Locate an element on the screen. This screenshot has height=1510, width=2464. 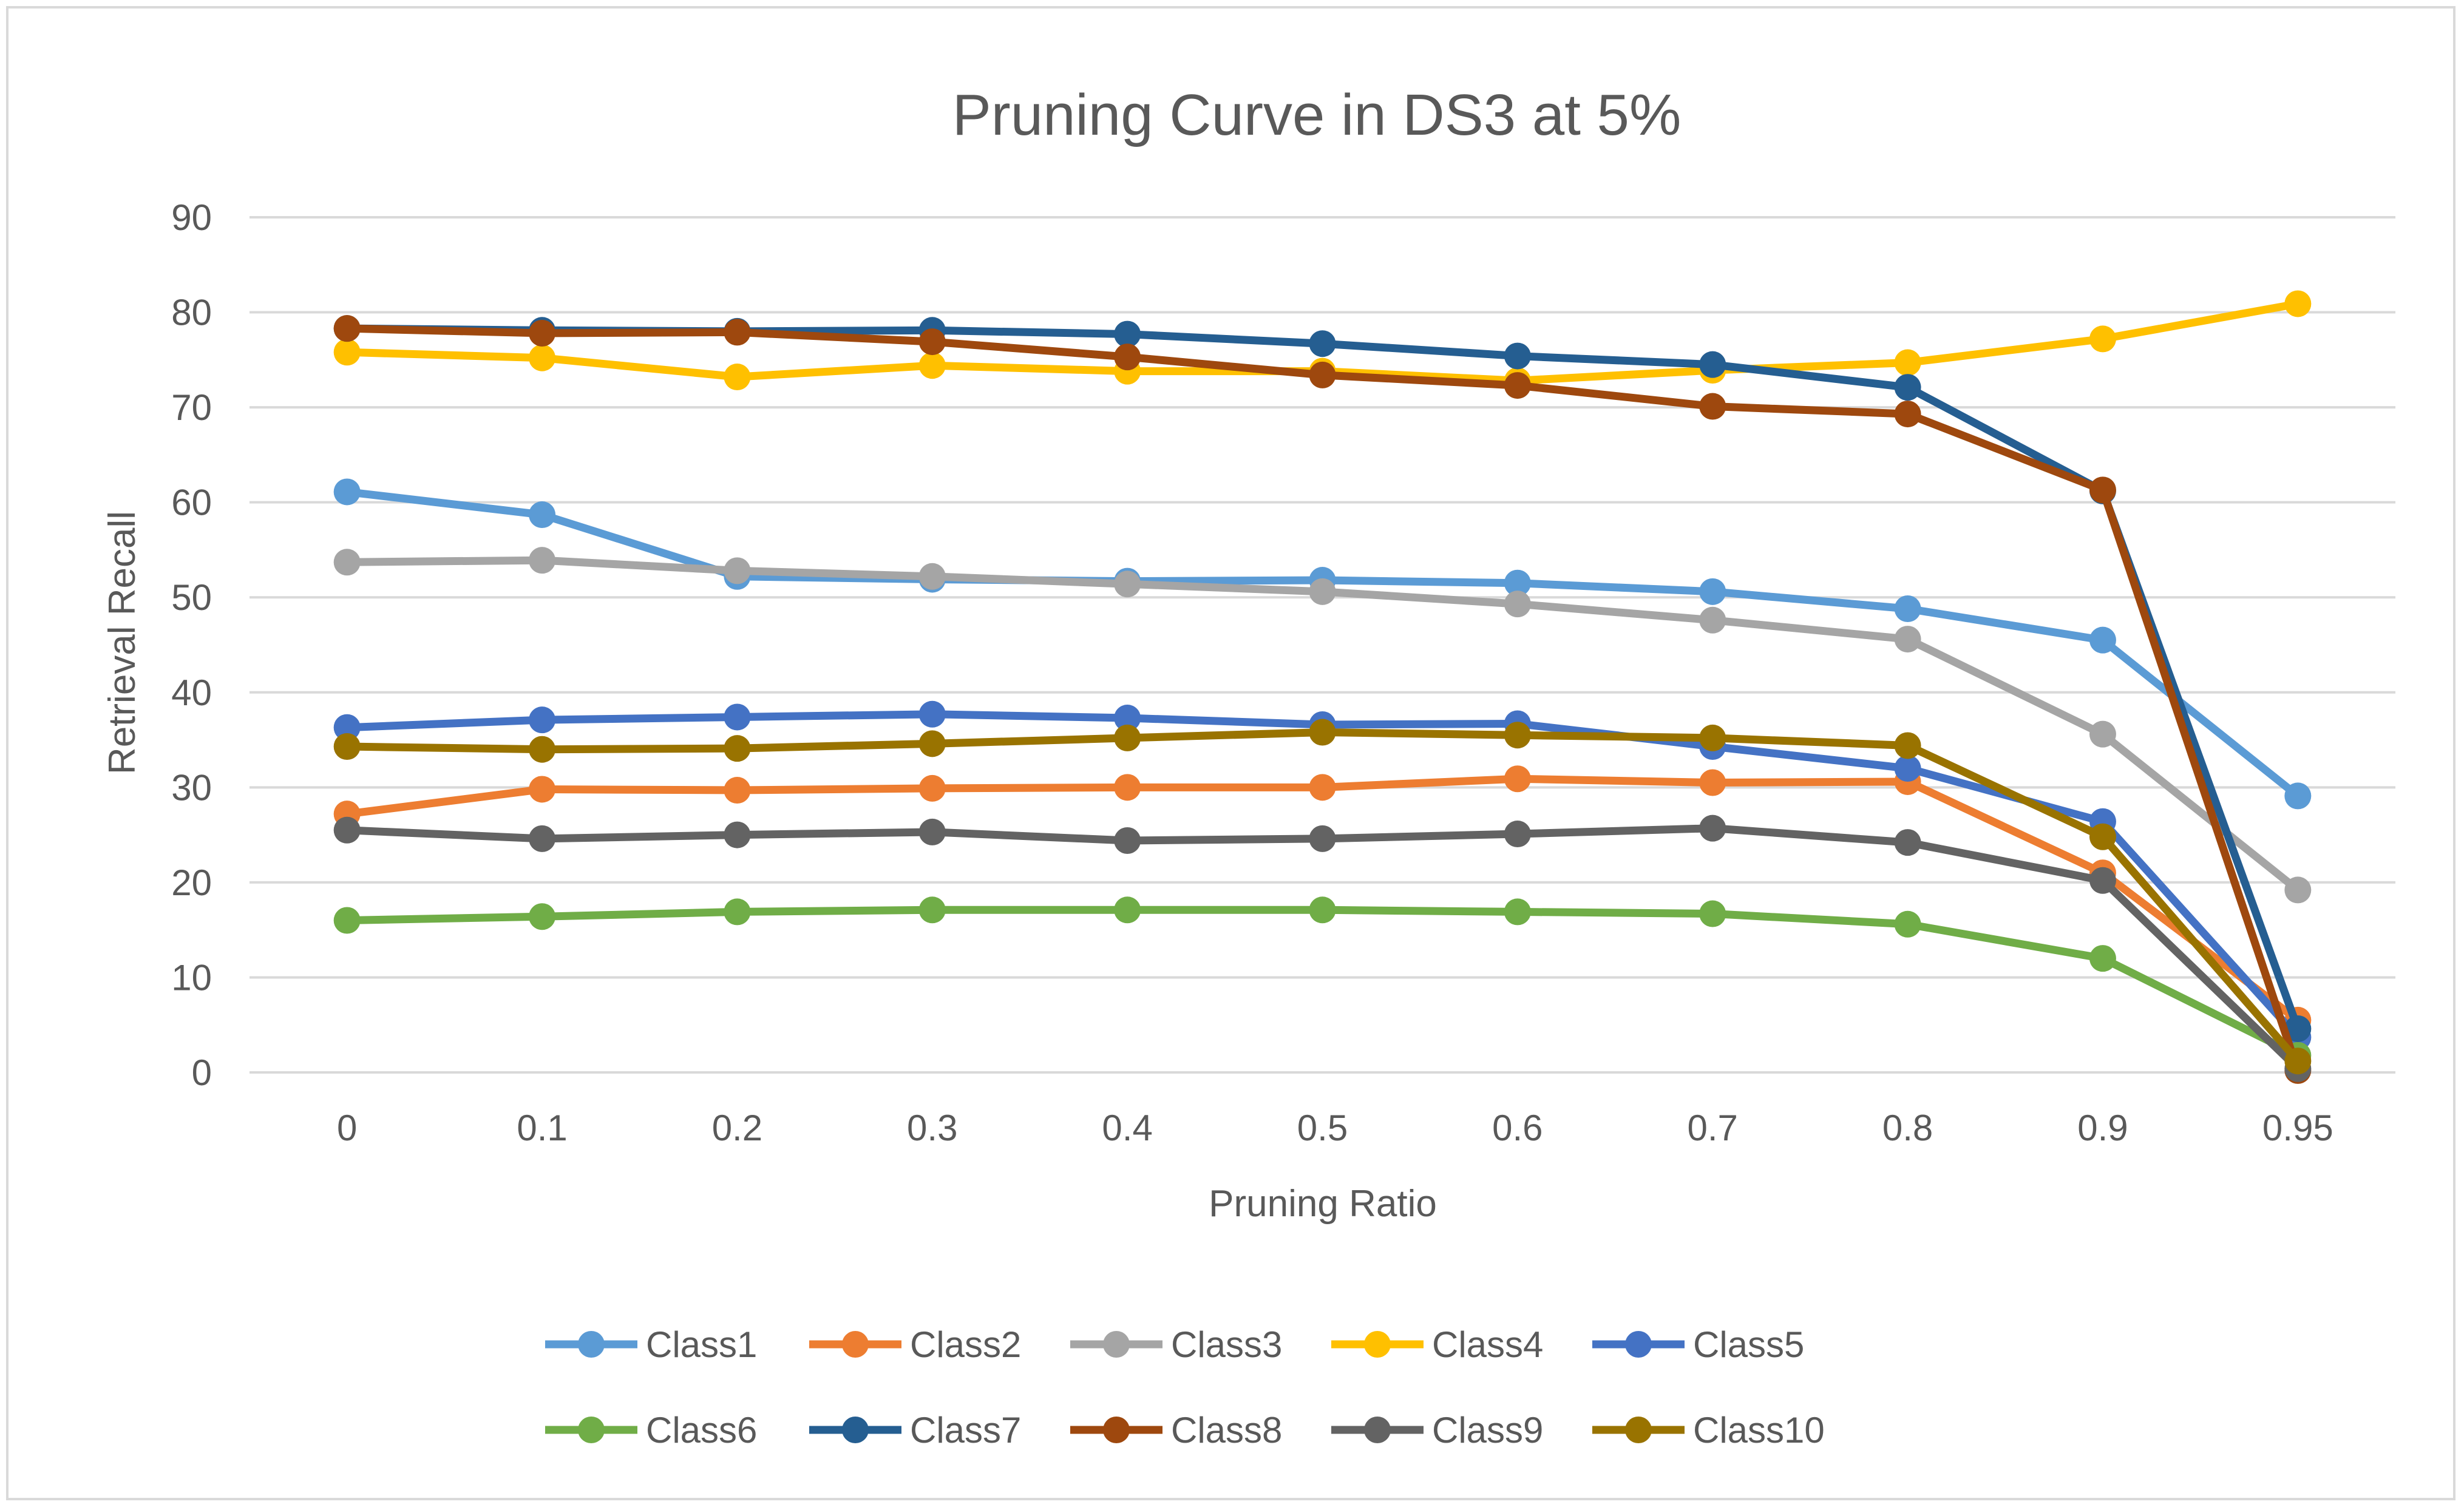
legend-entry-class9: Class9 is located at coordinates (1437, 1430).